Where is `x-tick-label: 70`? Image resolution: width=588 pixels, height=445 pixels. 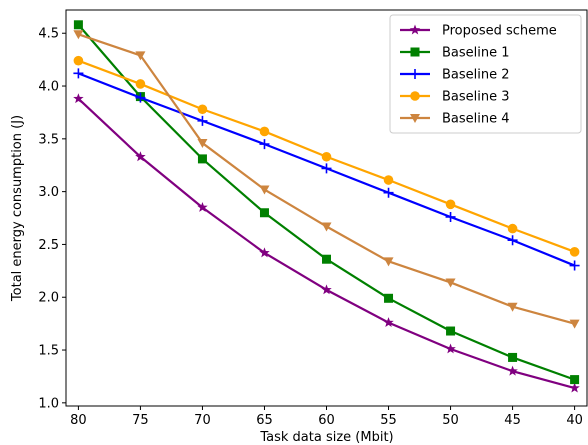 x-tick-label: 70 is located at coordinates (202, 420).